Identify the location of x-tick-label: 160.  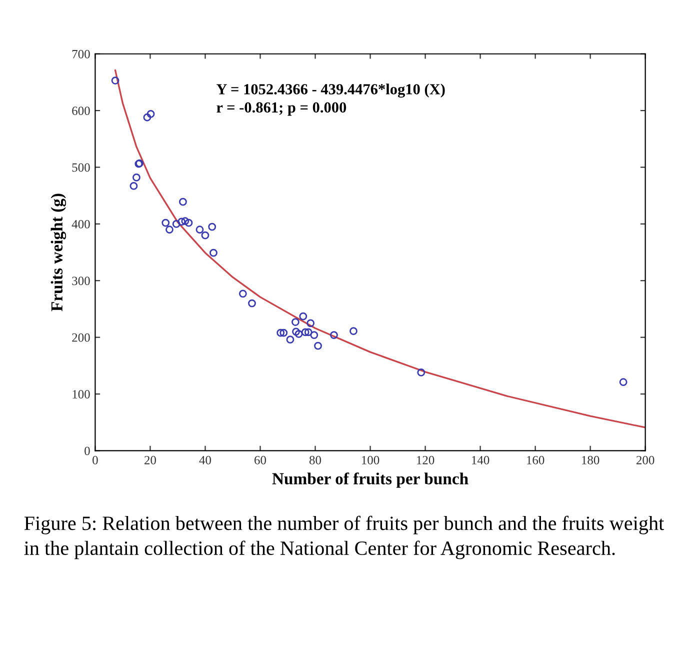
(535, 460).